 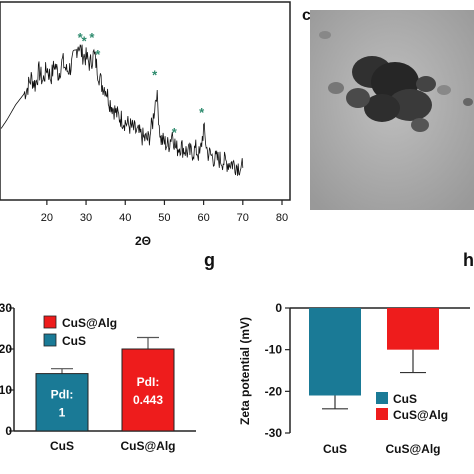 I want to click on h-bars: CuS CuS@Alg, so click(x=375, y=382).